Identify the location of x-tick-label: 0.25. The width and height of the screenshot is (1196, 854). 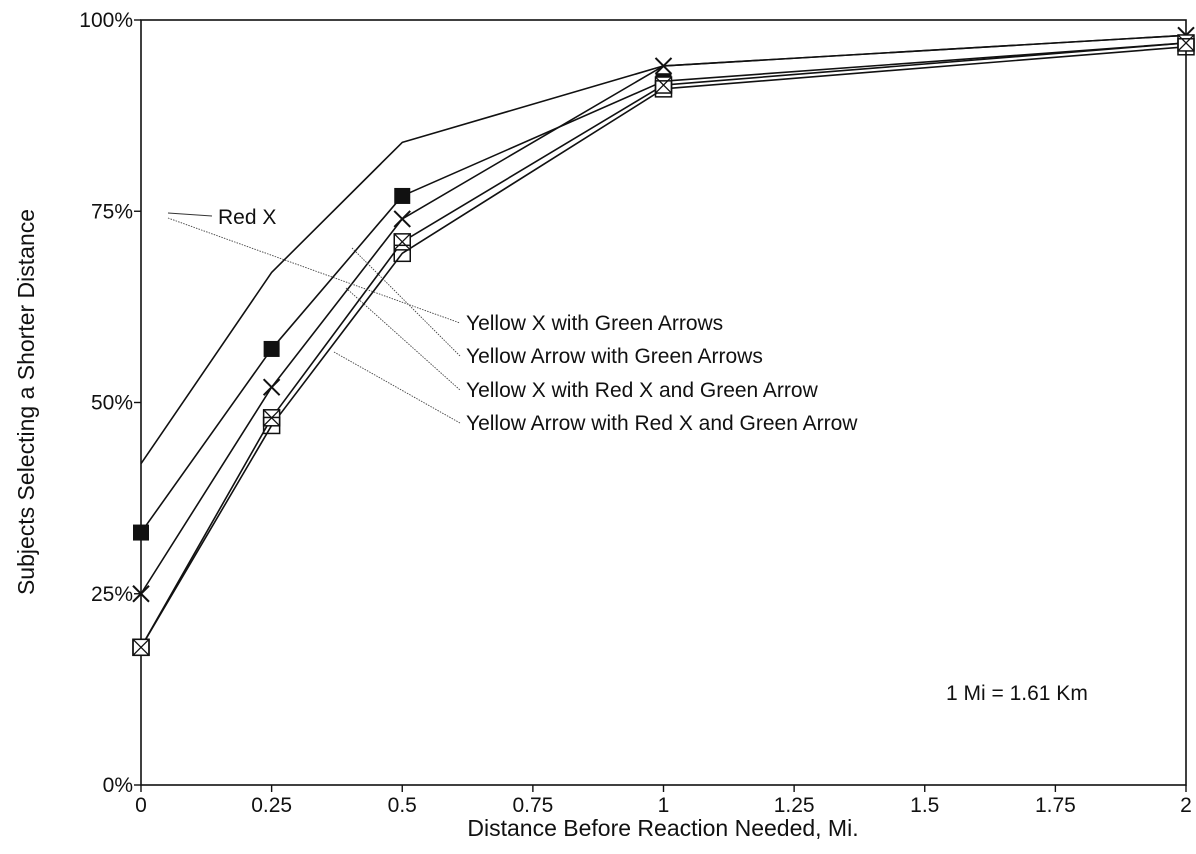
(271, 805).